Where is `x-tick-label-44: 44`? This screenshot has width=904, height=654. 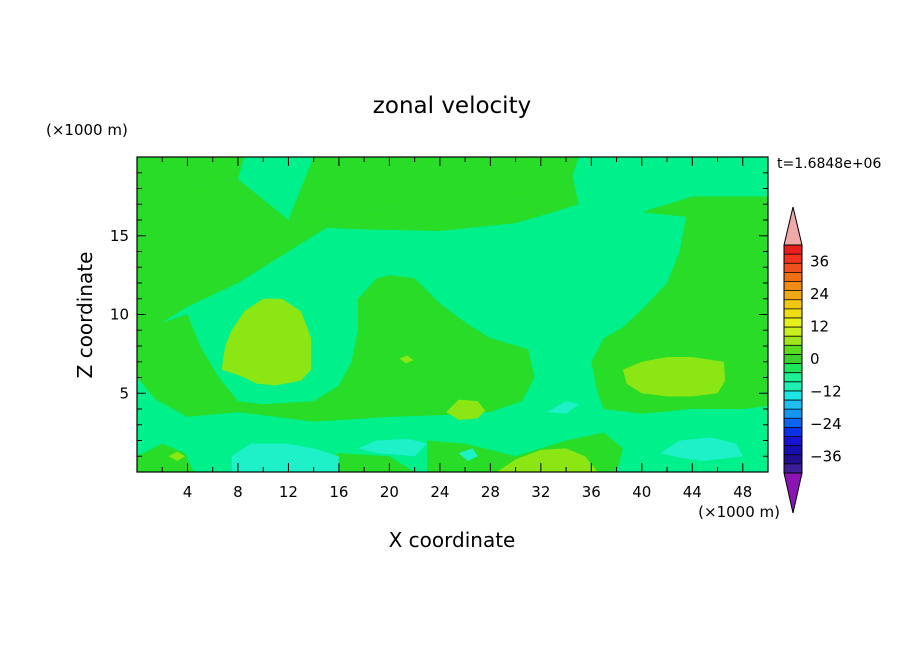
x-tick-label-44: 44 is located at coordinates (692, 492).